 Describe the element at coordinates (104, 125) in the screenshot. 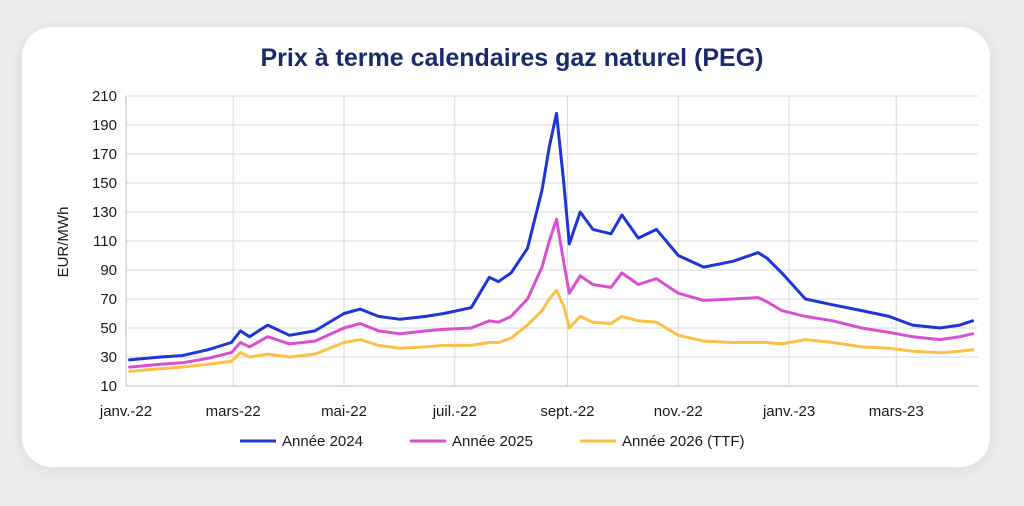

I see `y-tick-label: 190` at that location.